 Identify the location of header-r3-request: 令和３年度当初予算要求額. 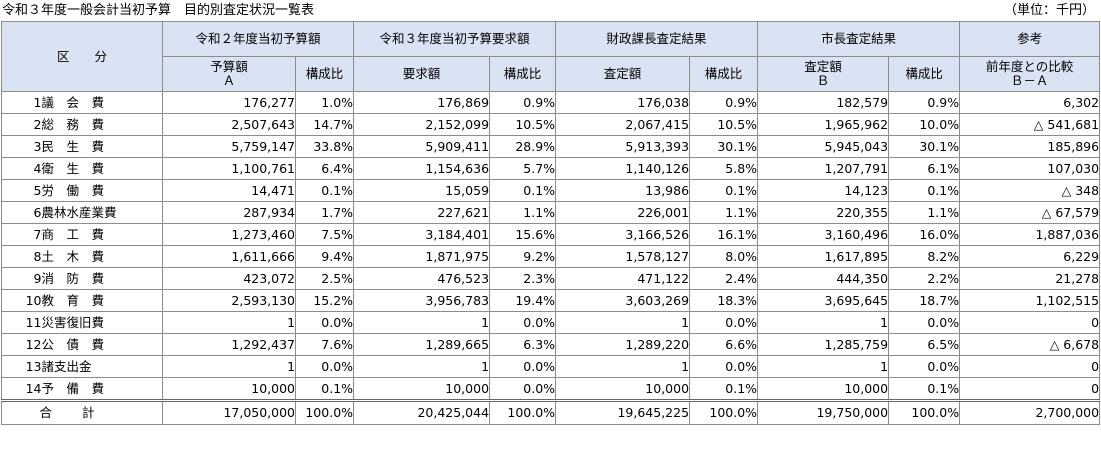
(455, 39).